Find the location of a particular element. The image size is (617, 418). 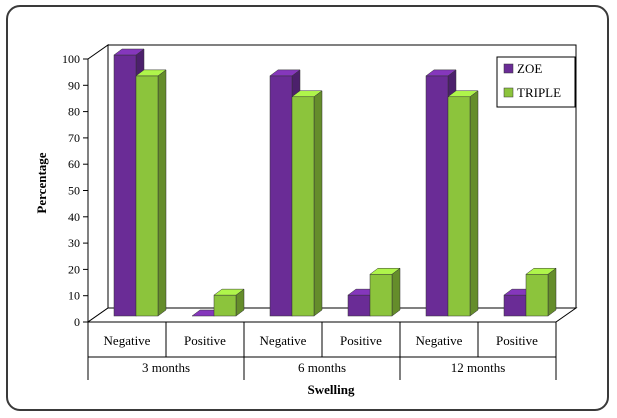

y-tick-label: 30 is located at coordinates (74, 243).